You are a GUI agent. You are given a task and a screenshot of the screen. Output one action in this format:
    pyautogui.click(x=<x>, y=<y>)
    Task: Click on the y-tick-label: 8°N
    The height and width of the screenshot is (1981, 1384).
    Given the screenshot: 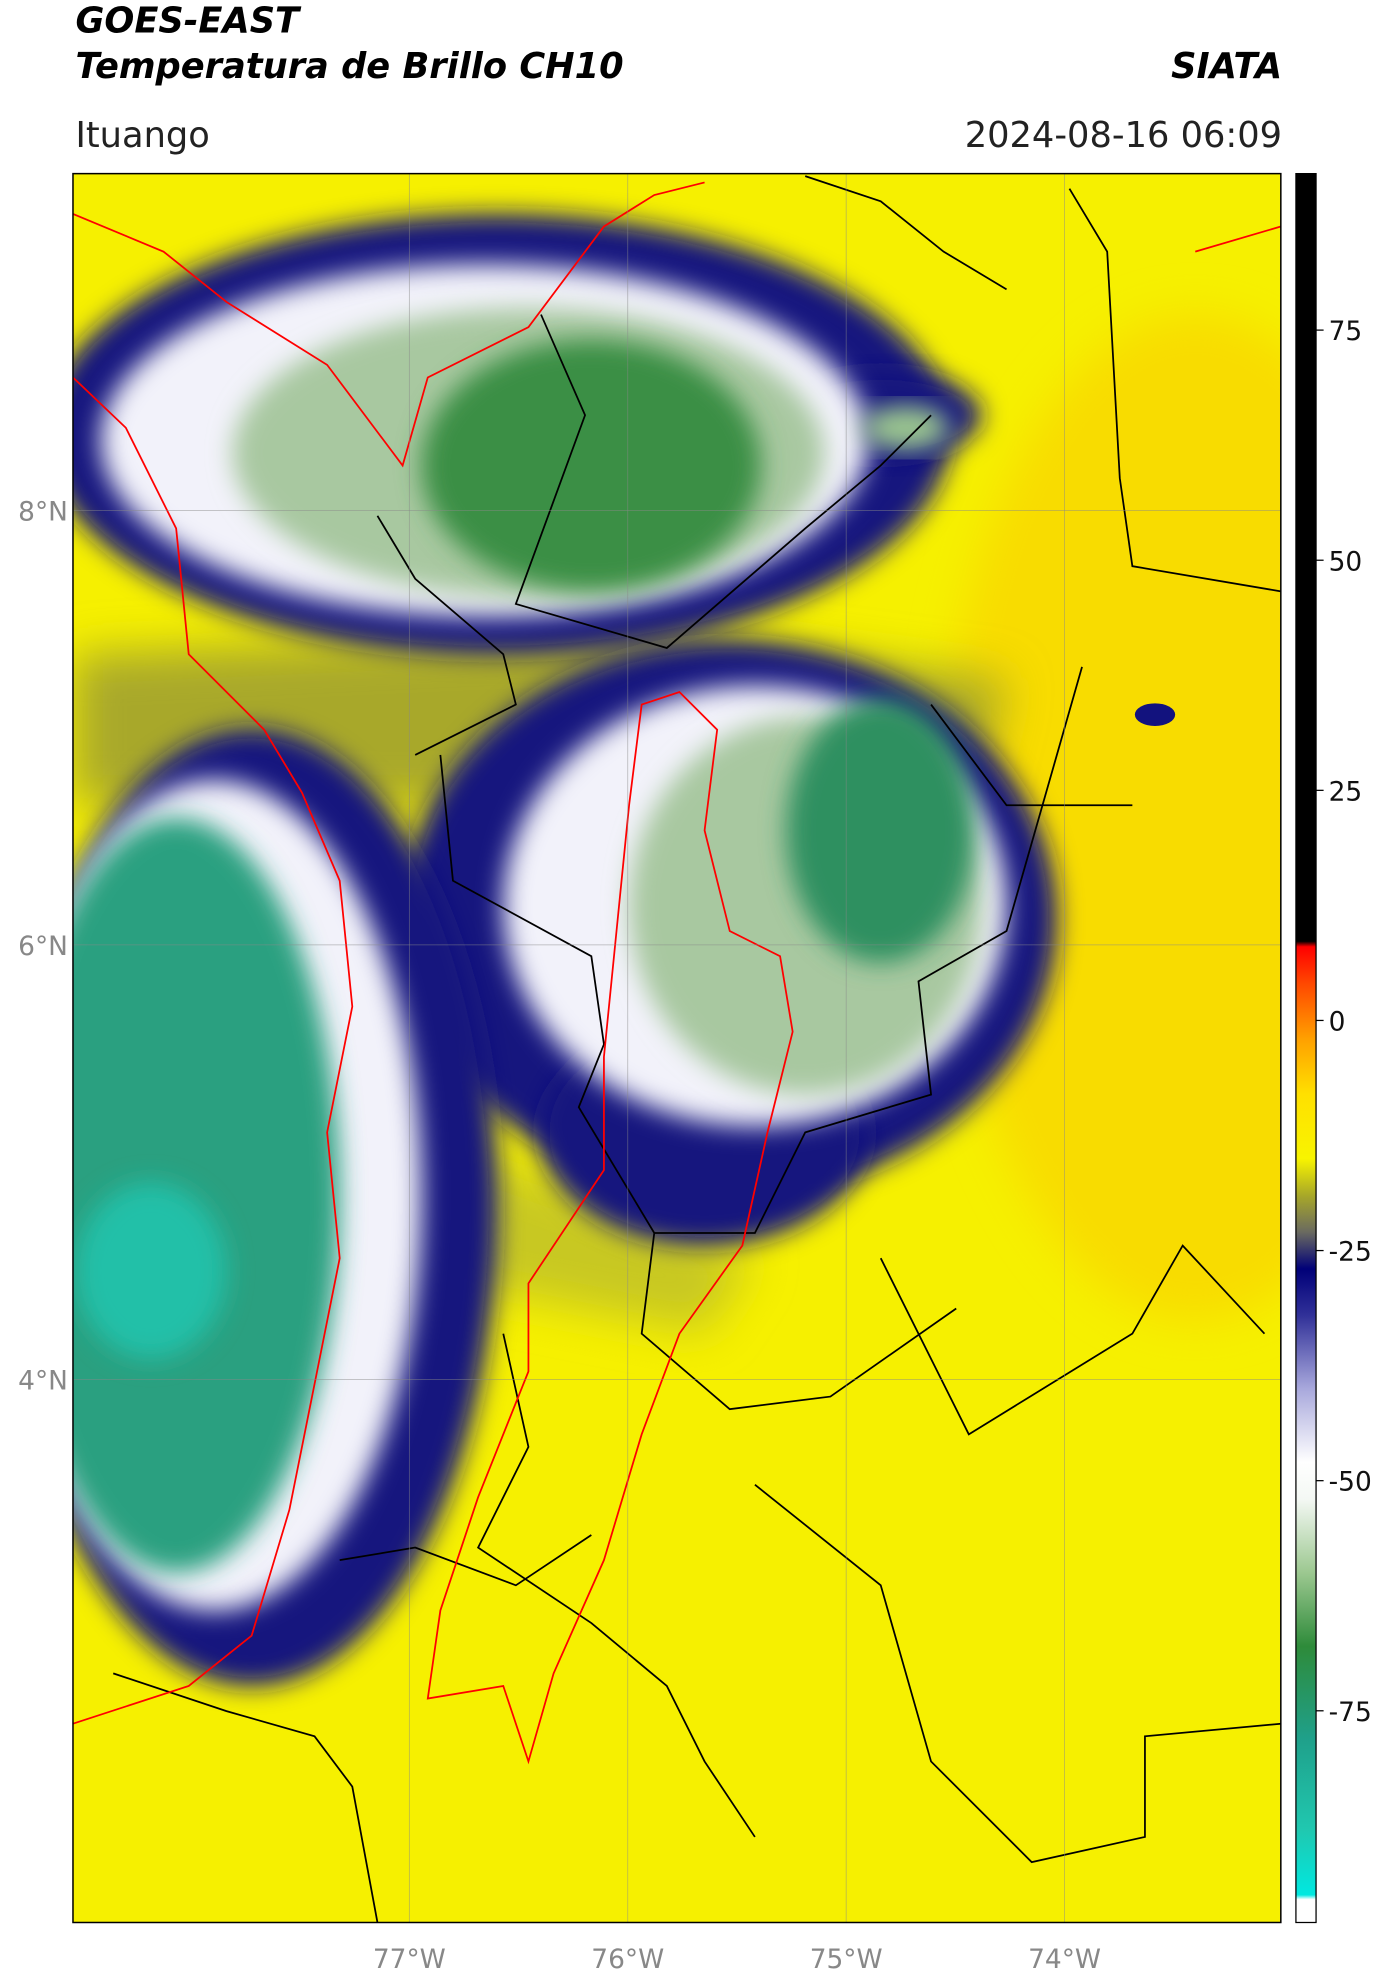 What is the action you would take?
    pyautogui.click(x=43, y=511)
    